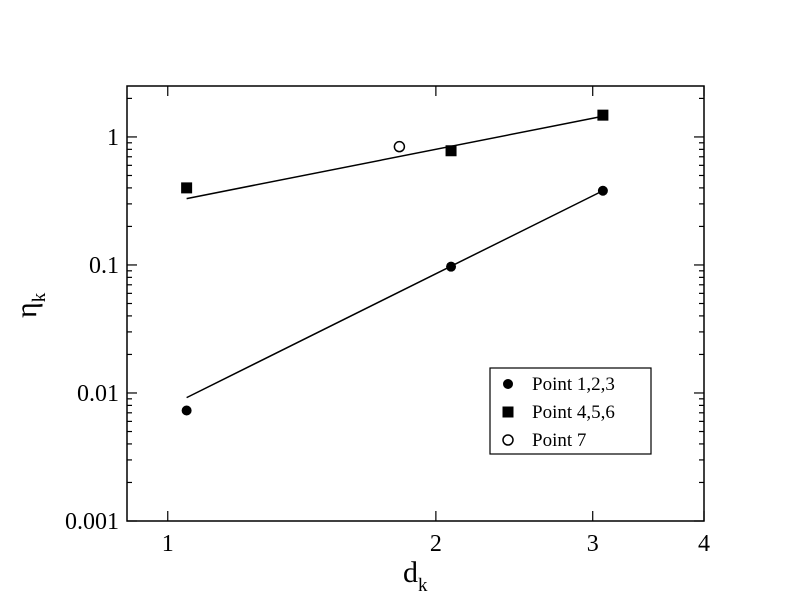 The height and width of the screenshot is (612, 792). Describe the element at coordinates (113, 138) in the screenshot. I see `y-tick-label: 1` at that location.